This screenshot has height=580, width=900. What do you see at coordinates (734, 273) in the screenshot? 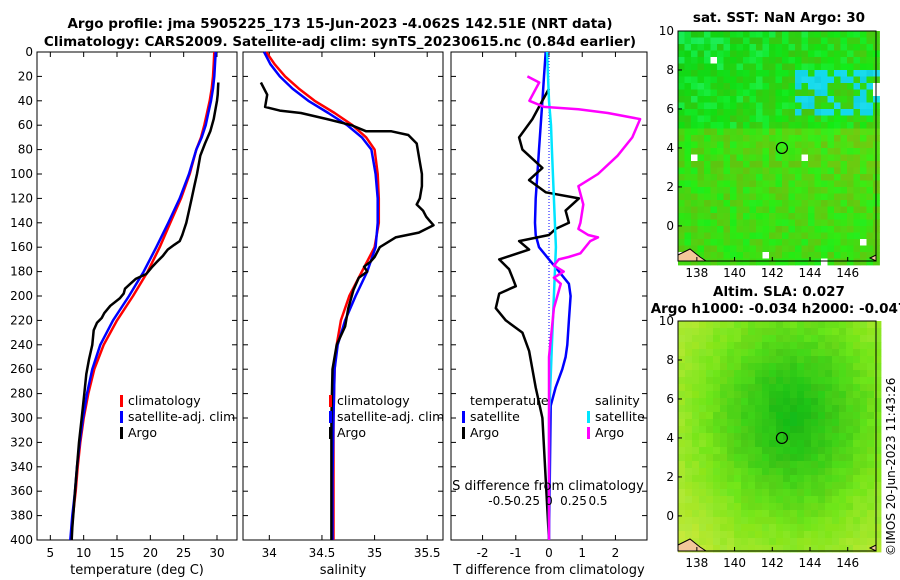
I see `map-x-tick-label: 140` at bounding box center [734, 273].